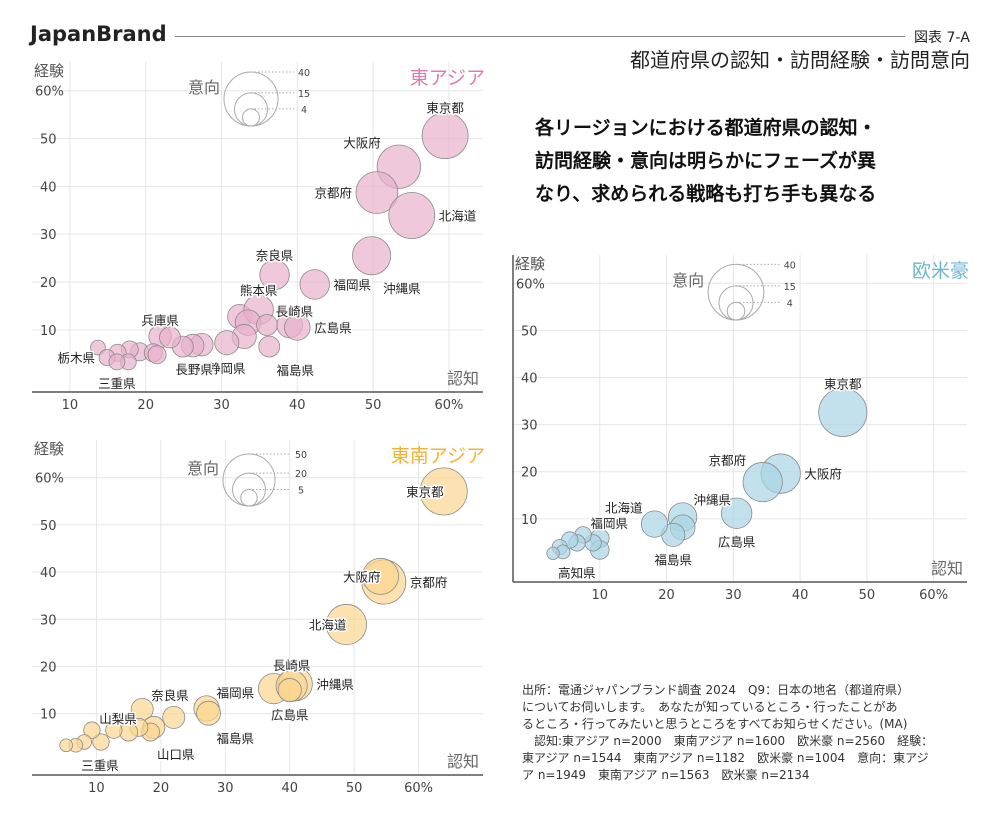  I want to click on bubble-label: 山梨県, so click(118, 718).